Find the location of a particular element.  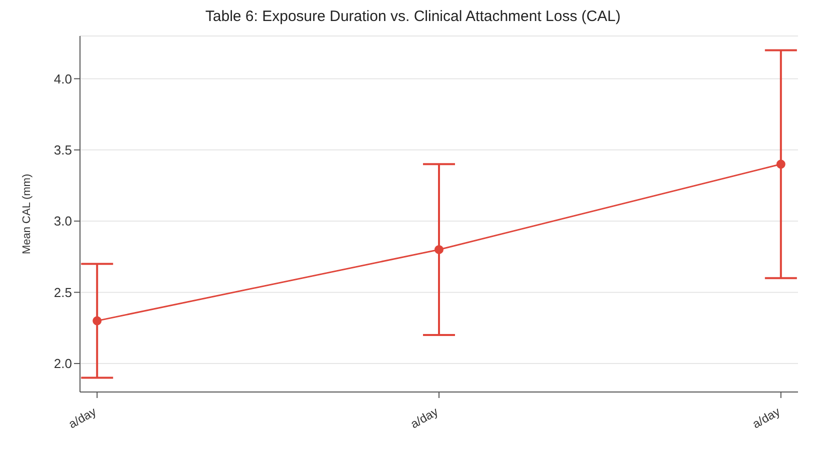

y-tick-label: 2.0 is located at coordinates (63, 364).